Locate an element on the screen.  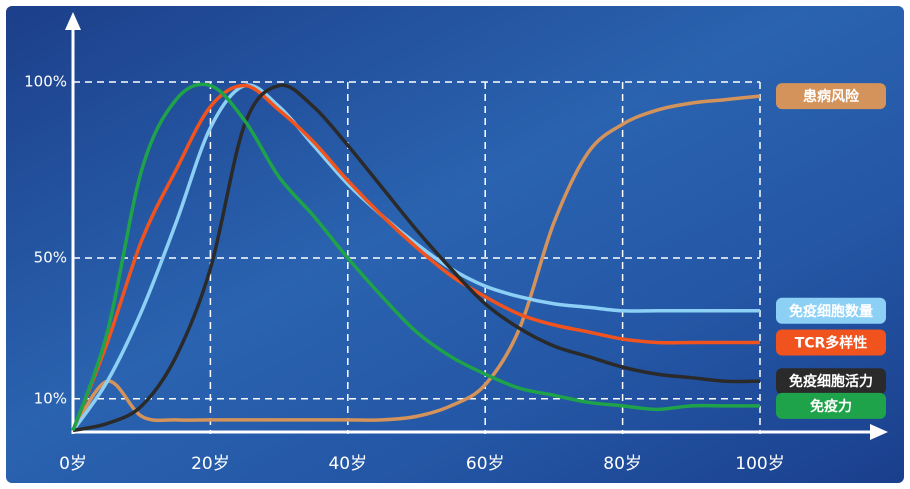
x-tick-label: 20岁 is located at coordinates (210, 464).